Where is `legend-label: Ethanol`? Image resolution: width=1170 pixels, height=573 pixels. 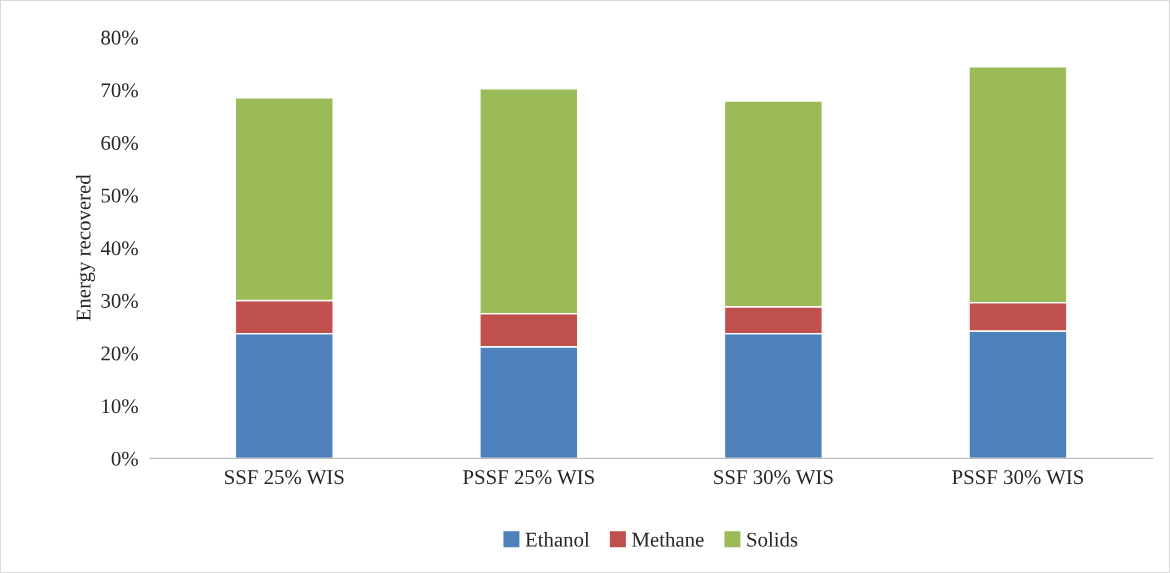
legend-label: Ethanol is located at coordinates (557, 539).